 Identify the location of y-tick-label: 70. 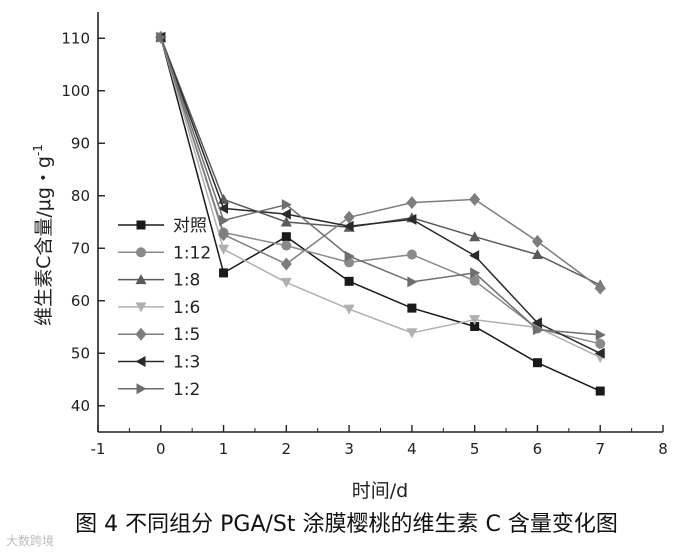
(80, 248).